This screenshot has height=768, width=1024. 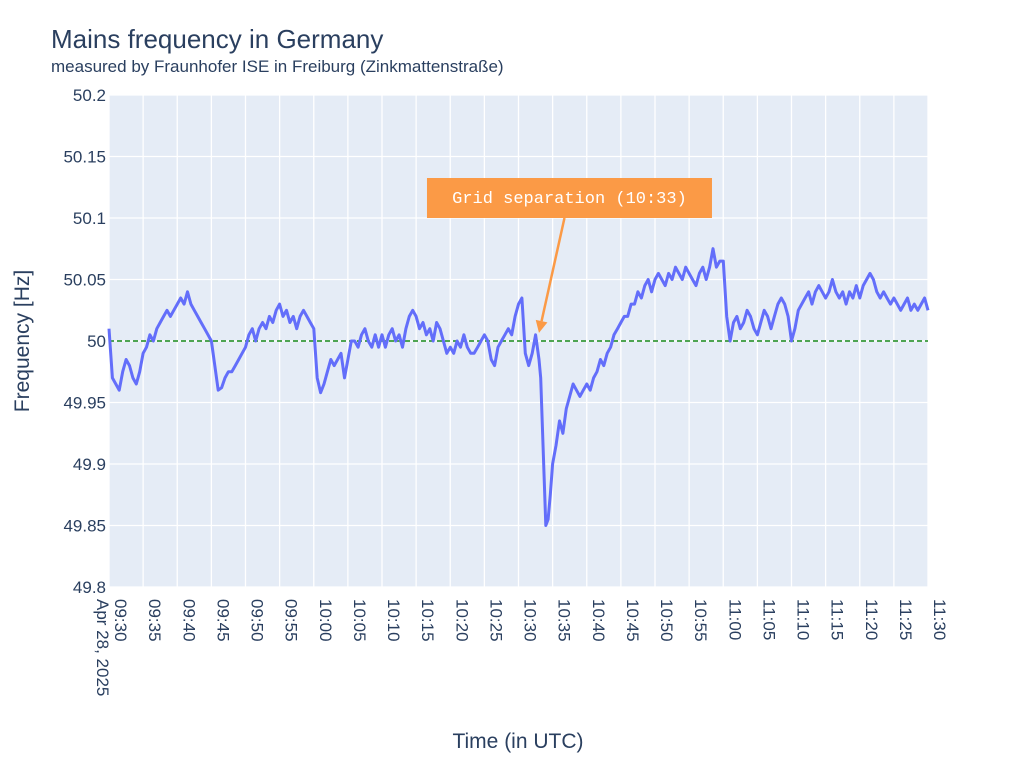 I want to click on y-tick-label: 50.05, so click(x=84, y=280).